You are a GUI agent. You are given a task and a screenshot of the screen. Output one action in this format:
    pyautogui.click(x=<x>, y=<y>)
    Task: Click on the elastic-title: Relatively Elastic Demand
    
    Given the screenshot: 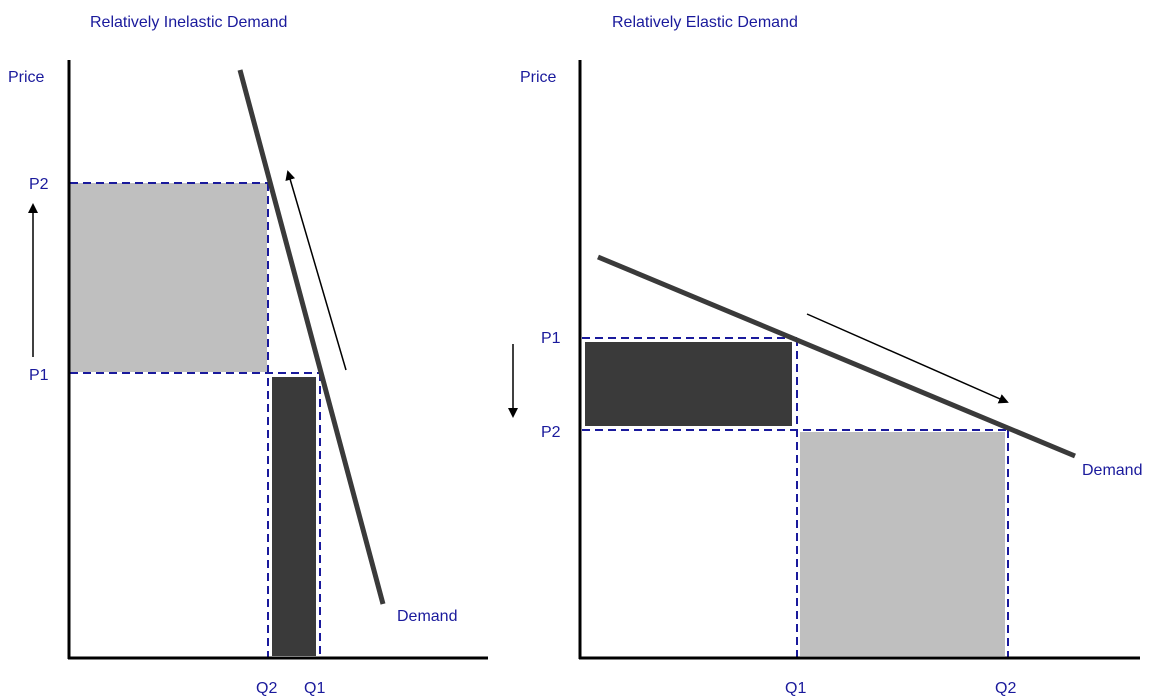 What is the action you would take?
    pyautogui.click(x=705, y=22)
    